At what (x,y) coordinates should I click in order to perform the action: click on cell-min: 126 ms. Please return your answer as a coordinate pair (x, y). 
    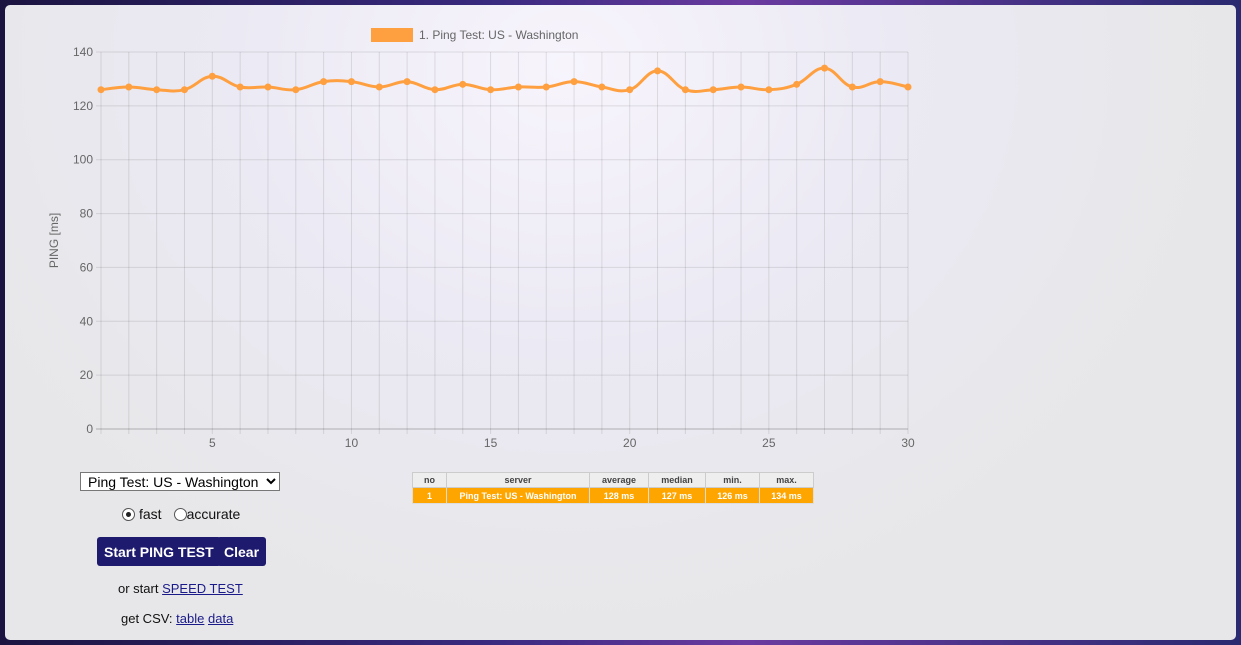
    Looking at the image, I should click on (732, 495).